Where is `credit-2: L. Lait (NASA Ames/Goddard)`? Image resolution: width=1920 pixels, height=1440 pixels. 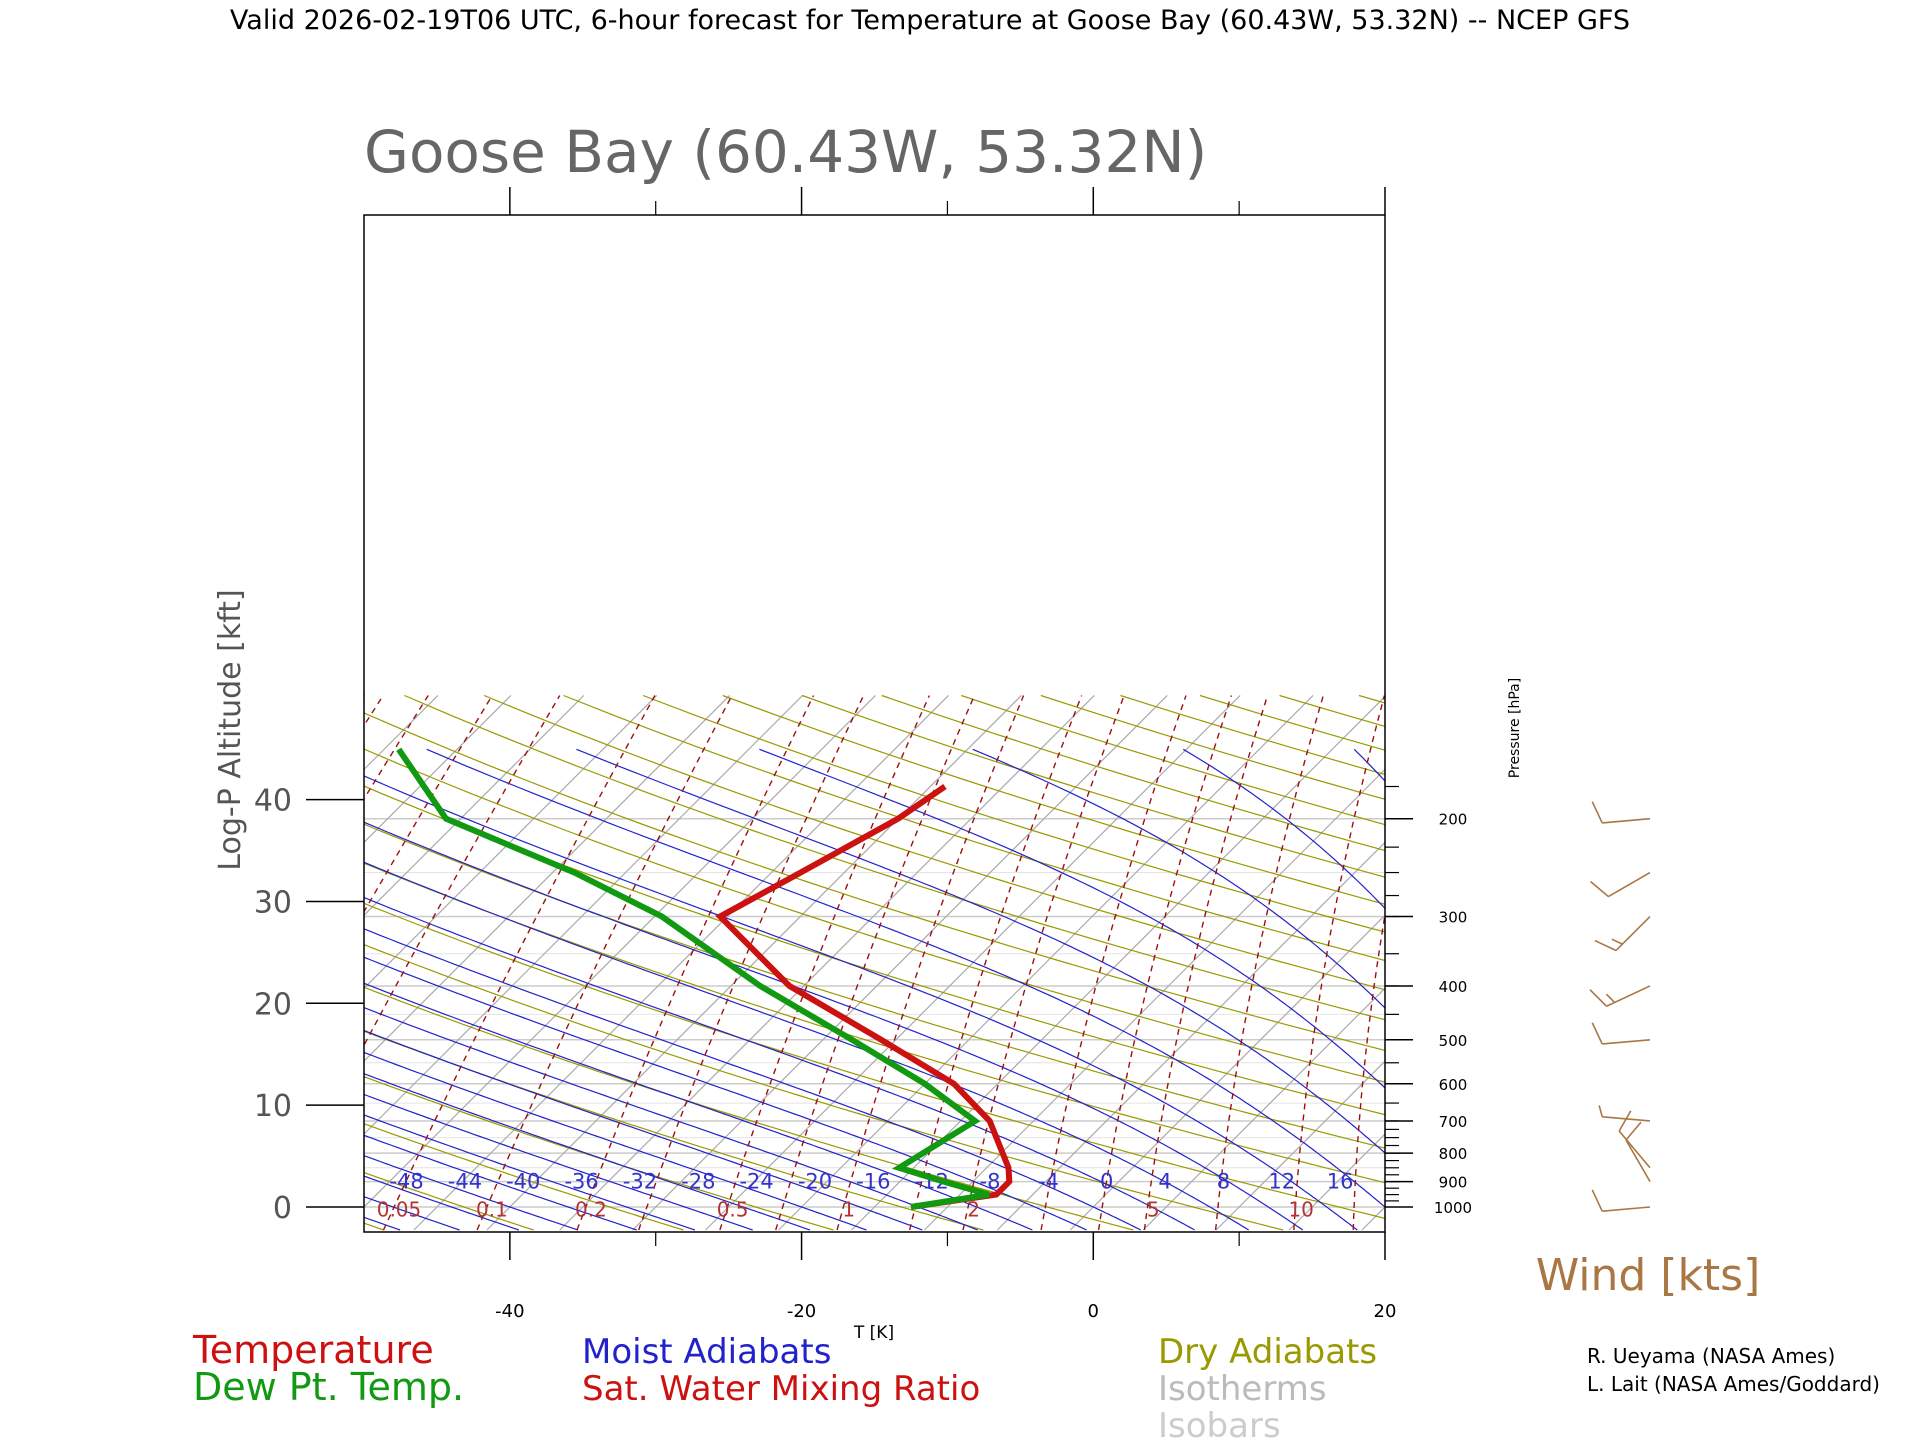 credit-2: L. Lait (NASA Ames/Goddard) is located at coordinates (1733, 1384).